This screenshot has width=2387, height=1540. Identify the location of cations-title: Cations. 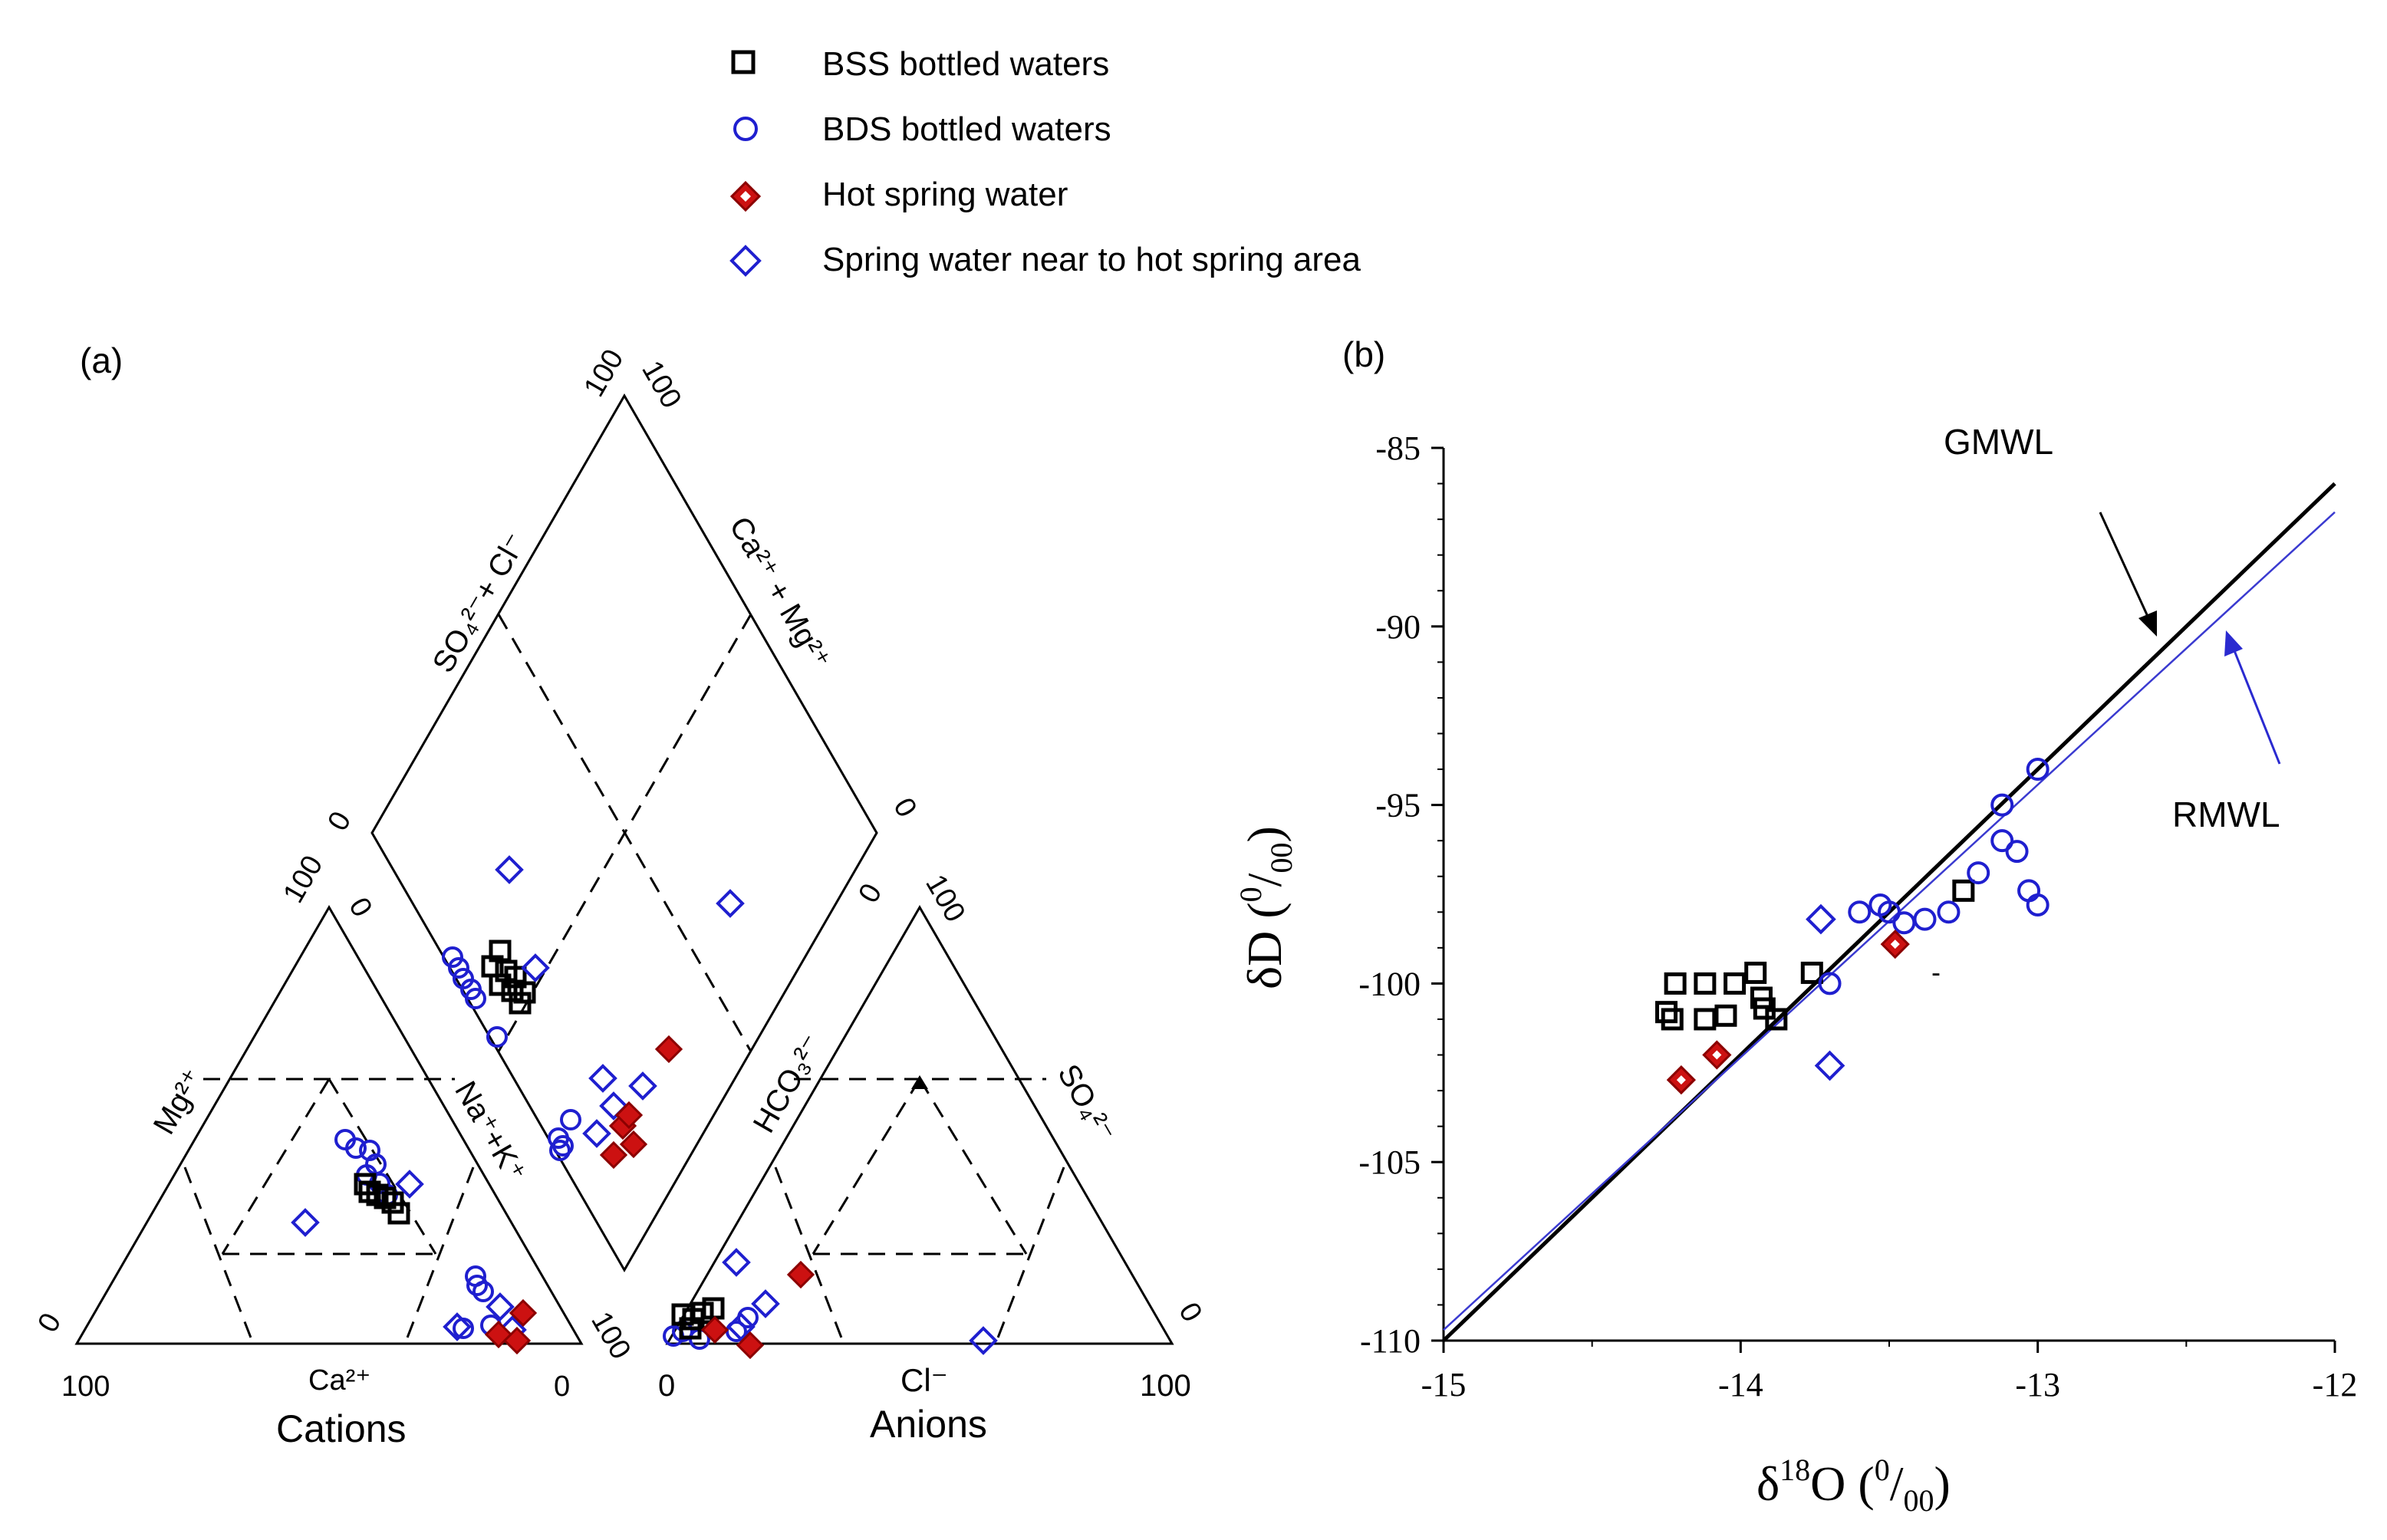
(342, 1428).